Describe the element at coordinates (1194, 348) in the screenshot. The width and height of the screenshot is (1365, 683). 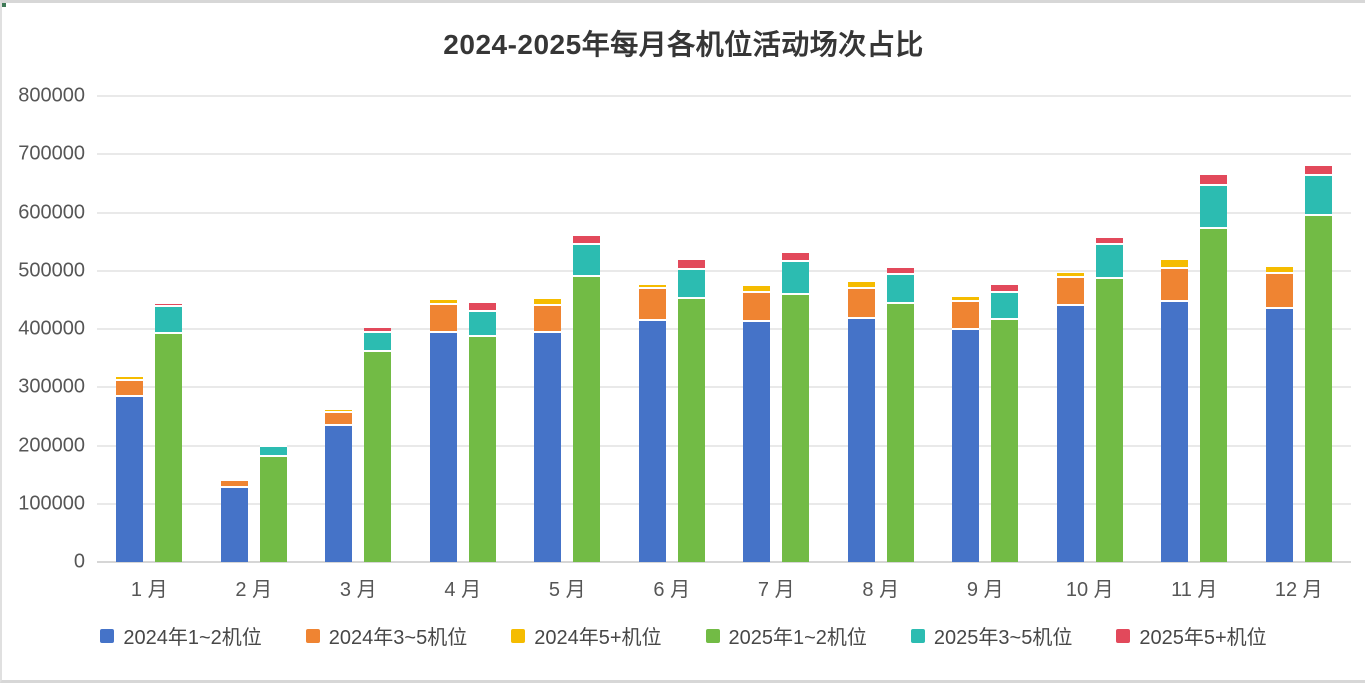
I see `month-group: 11 月` at that location.